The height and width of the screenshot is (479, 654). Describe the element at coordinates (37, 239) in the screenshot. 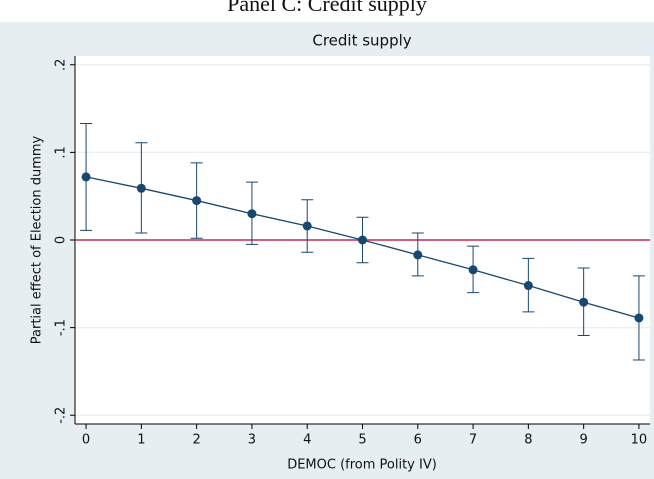

I see `y-axis-label: Partial effect of Election dummy` at that location.